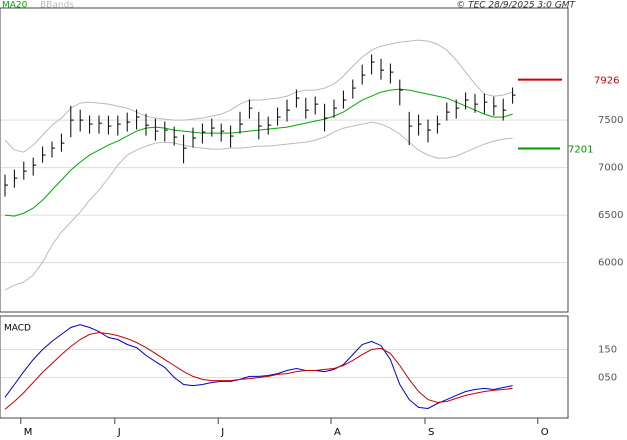  I want to click on level-label: 7926, so click(606, 81).